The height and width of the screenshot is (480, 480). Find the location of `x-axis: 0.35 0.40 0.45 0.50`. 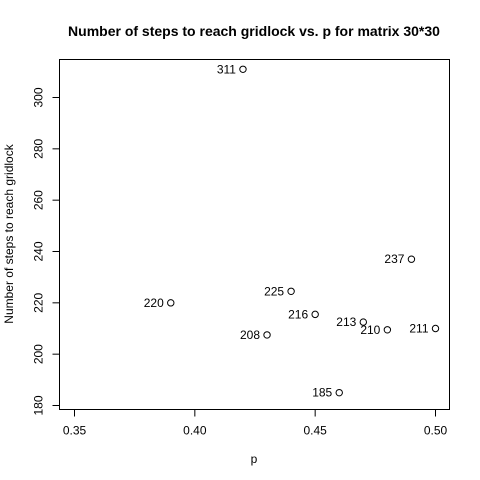

x-axis: 0.35 0.40 0.45 0.50 is located at coordinates (255, 423).